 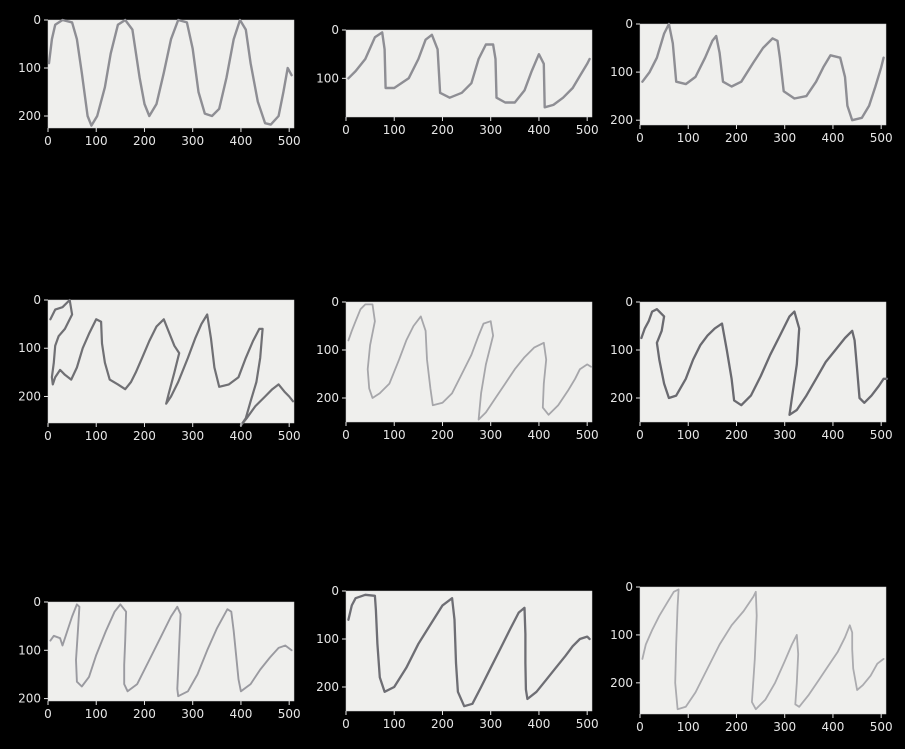 I want to click on subplot-4: 0 100 200 300 400 500 0 100 200, so click(x=164, y=369).